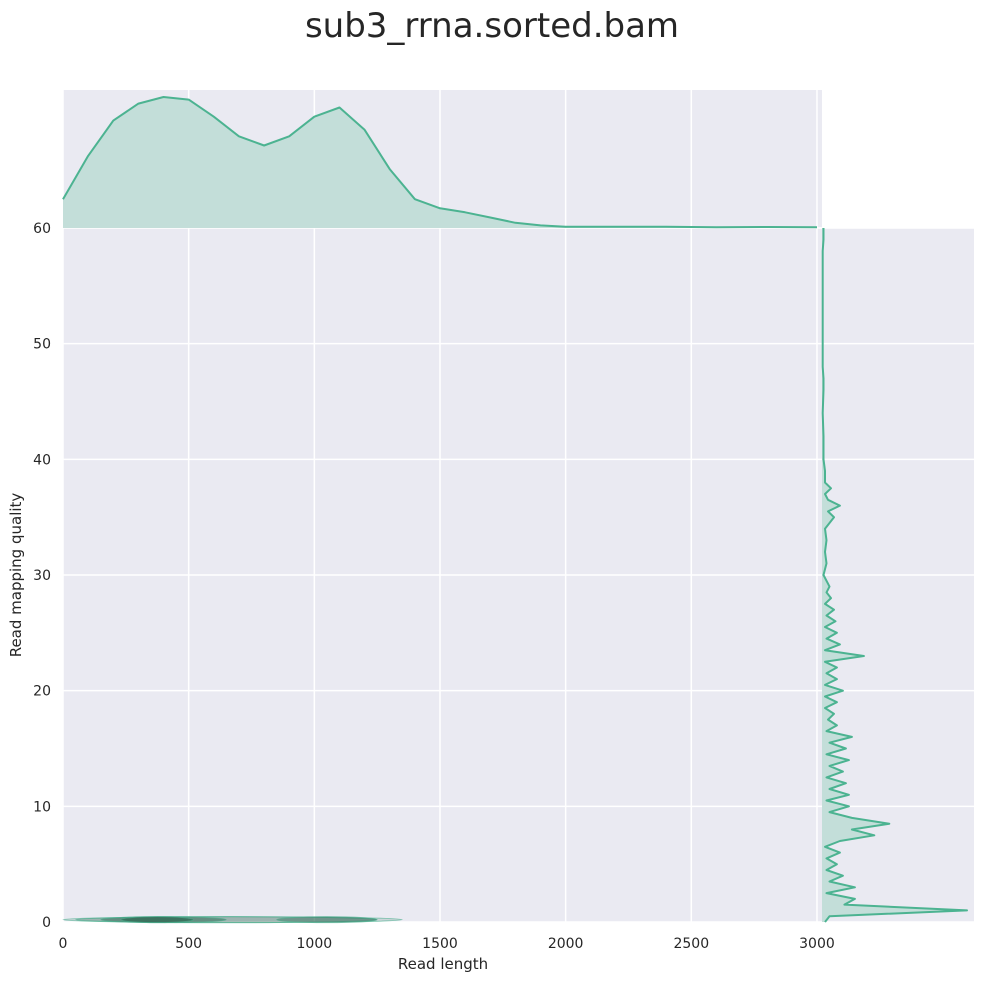 The image size is (984, 986). I want to click on marginal-y-curve, so click(894, 575).